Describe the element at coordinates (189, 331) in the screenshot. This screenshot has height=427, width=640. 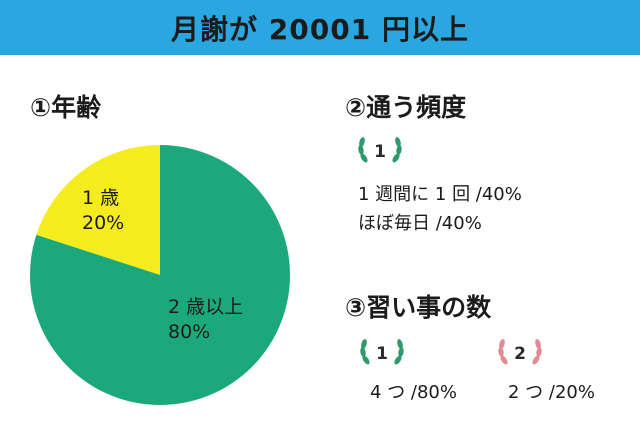
I see `pie-label-percent: 80%` at that location.